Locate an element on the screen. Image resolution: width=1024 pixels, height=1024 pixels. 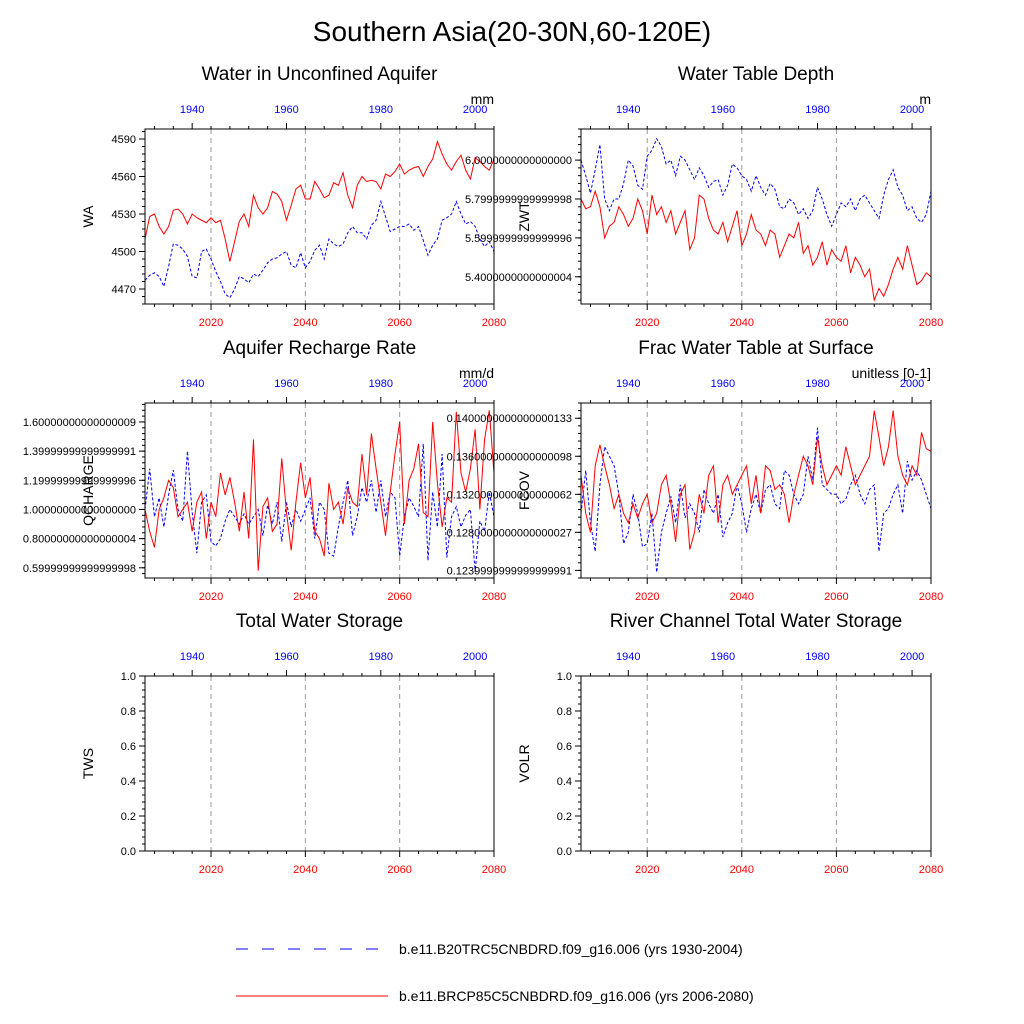
panel-title: Water in Unconfined Aquifer is located at coordinates (320, 74).